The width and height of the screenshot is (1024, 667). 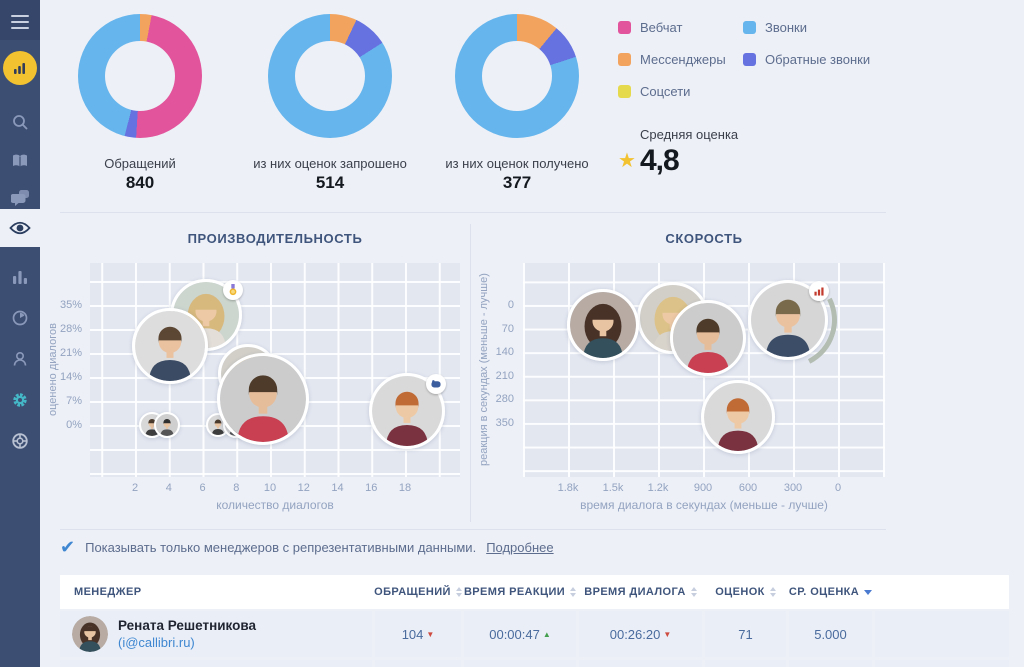 What do you see at coordinates (504, 423) in the screenshot?
I see `axis-tick: 350` at bounding box center [504, 423].